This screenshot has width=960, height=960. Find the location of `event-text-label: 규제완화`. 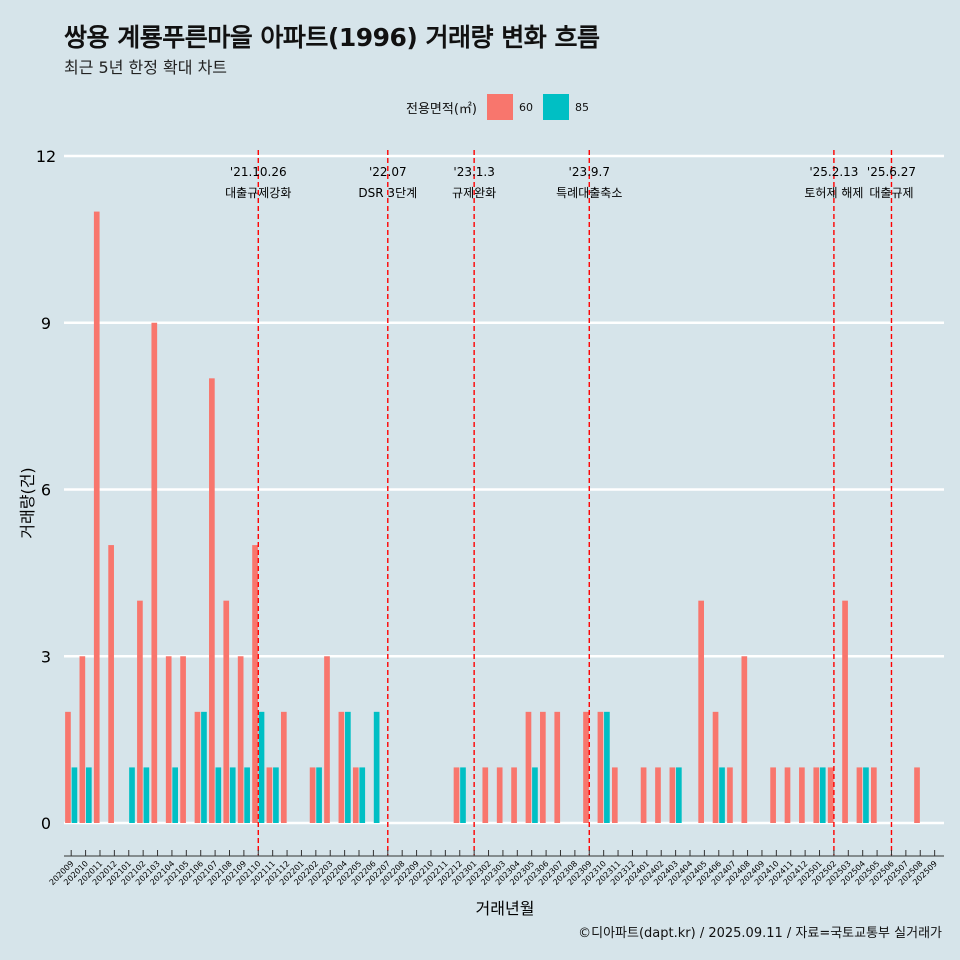

event-text-label: 규제완화 is located at coordinates (474, 193).